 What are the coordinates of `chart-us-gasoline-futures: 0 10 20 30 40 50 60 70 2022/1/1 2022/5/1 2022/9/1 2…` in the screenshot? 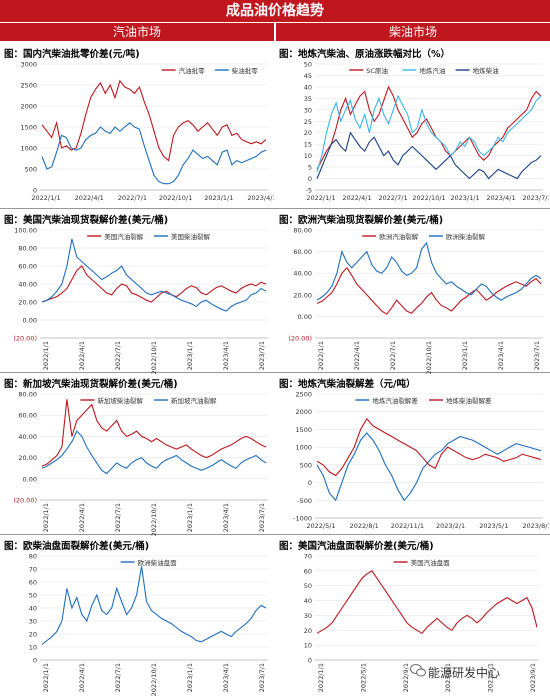 It's located at (421, 622).